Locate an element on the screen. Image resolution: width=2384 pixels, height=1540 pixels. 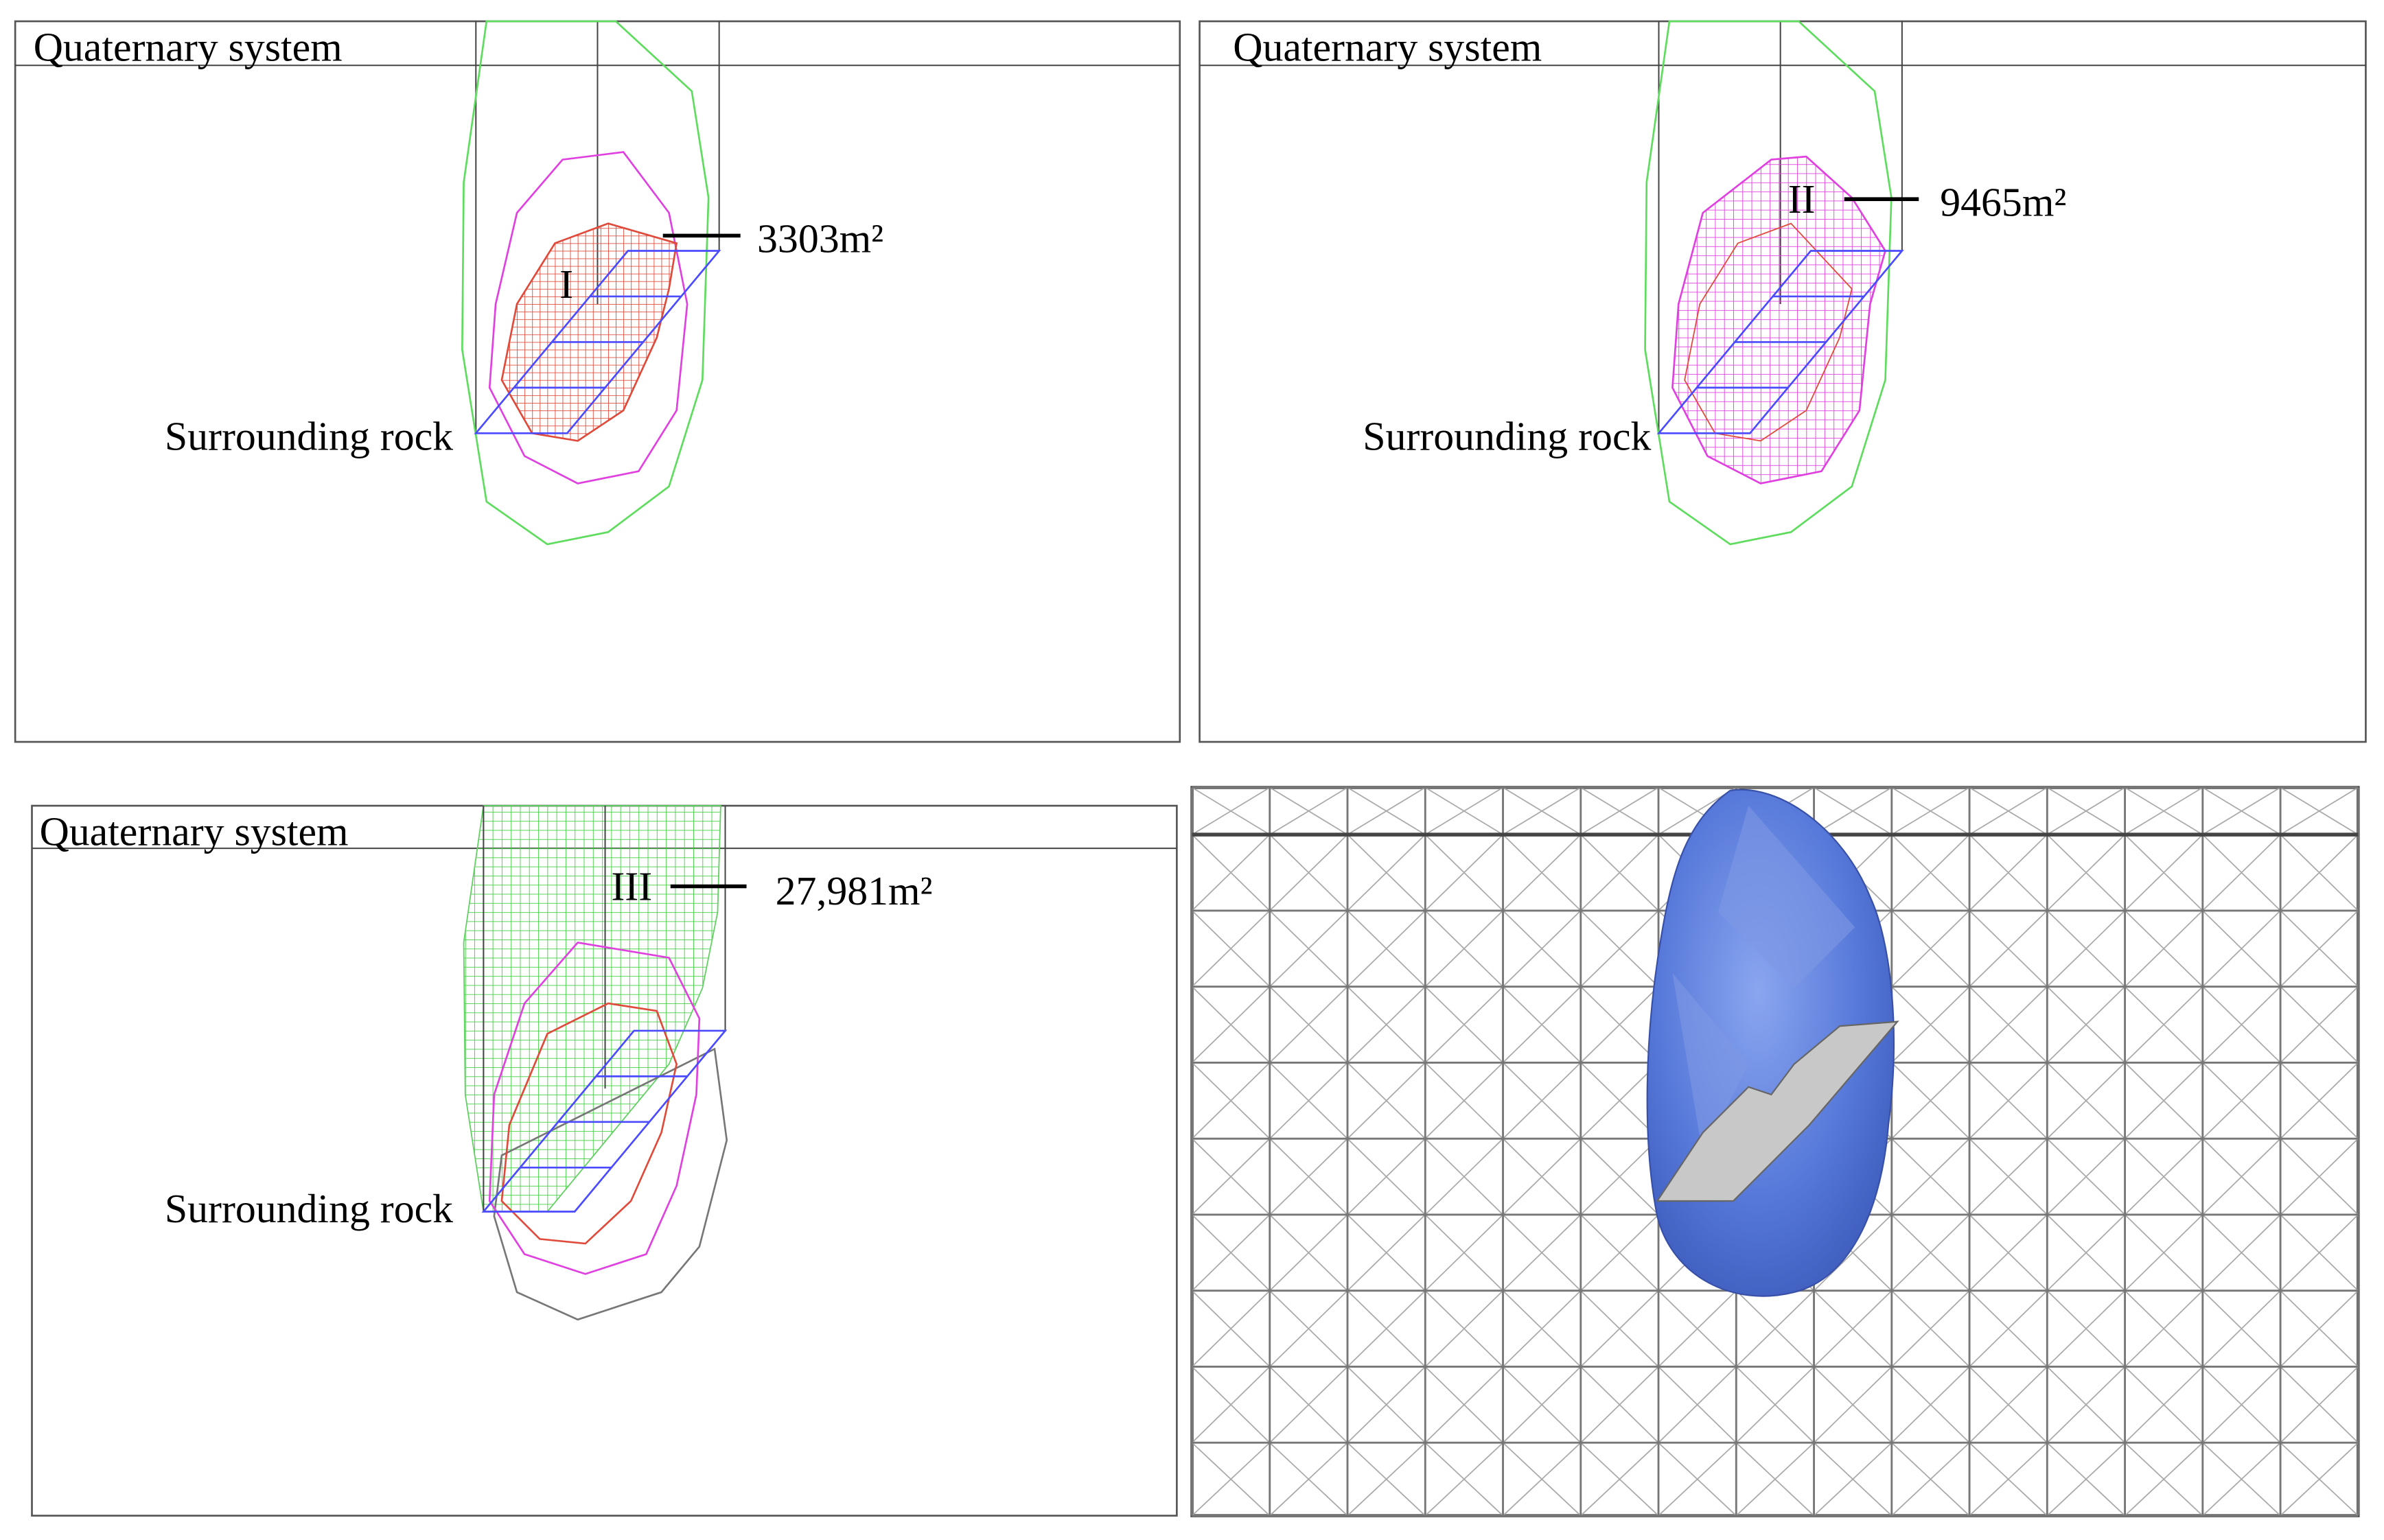
area-label: 9465m² is located at coordinates (2003, 202).